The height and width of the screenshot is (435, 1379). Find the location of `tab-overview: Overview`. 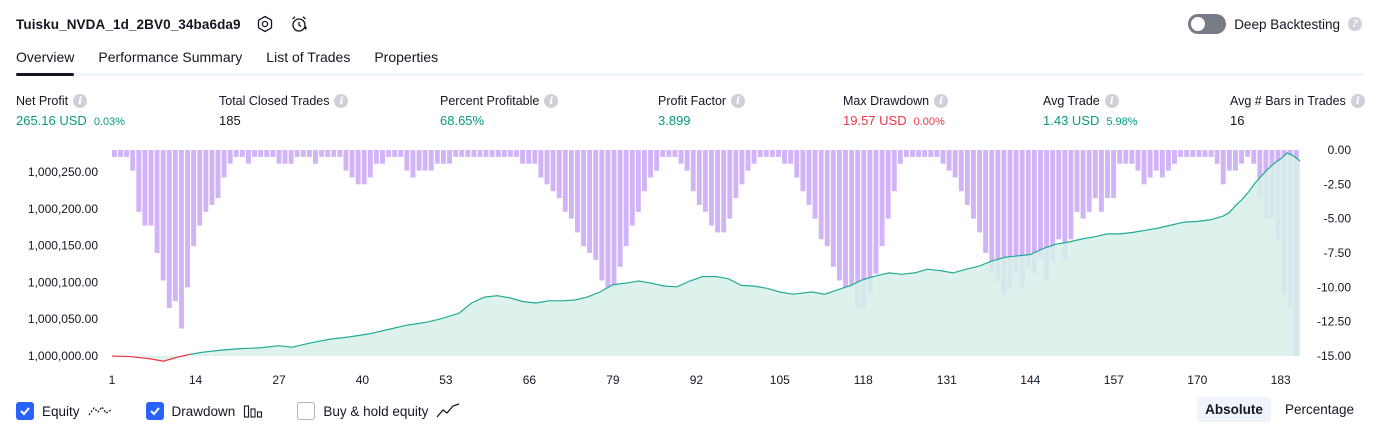

tab-overview: Overview is located at coordinates (45, 60).